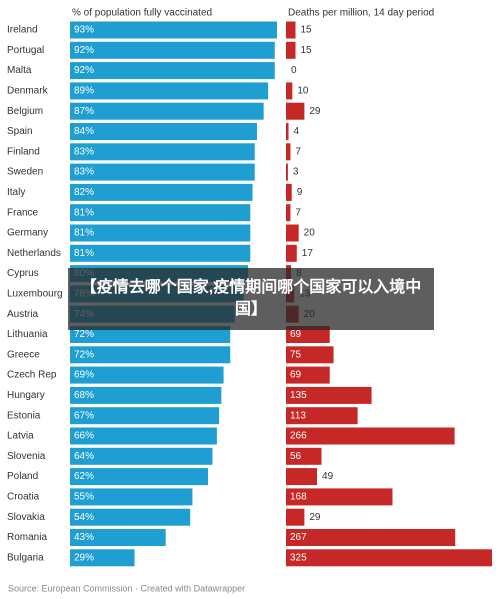 The height and width of the screenshot is (599, 500). I want to click on value-label: 82%, so click(84, 192).